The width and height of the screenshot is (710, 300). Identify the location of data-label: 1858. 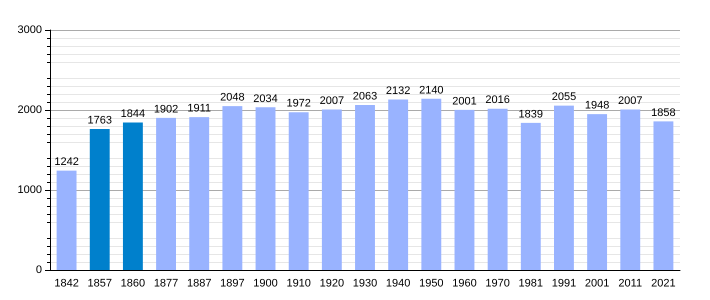
(663, 112).